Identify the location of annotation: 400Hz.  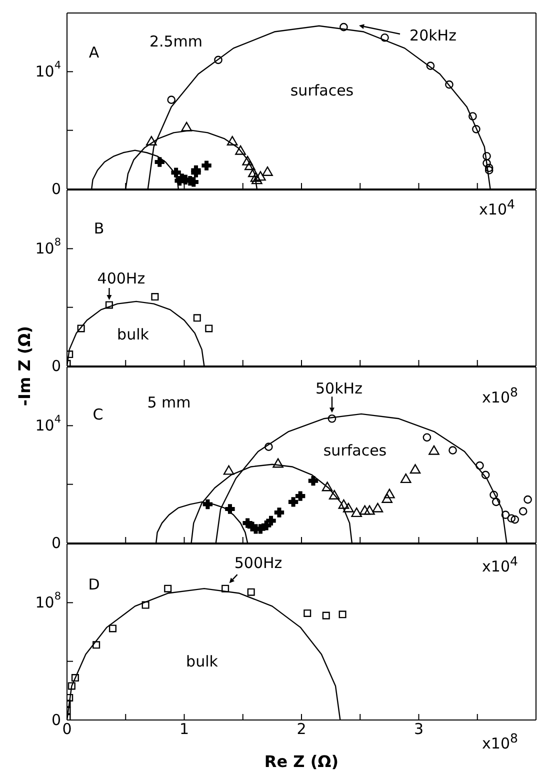
(121, 278).